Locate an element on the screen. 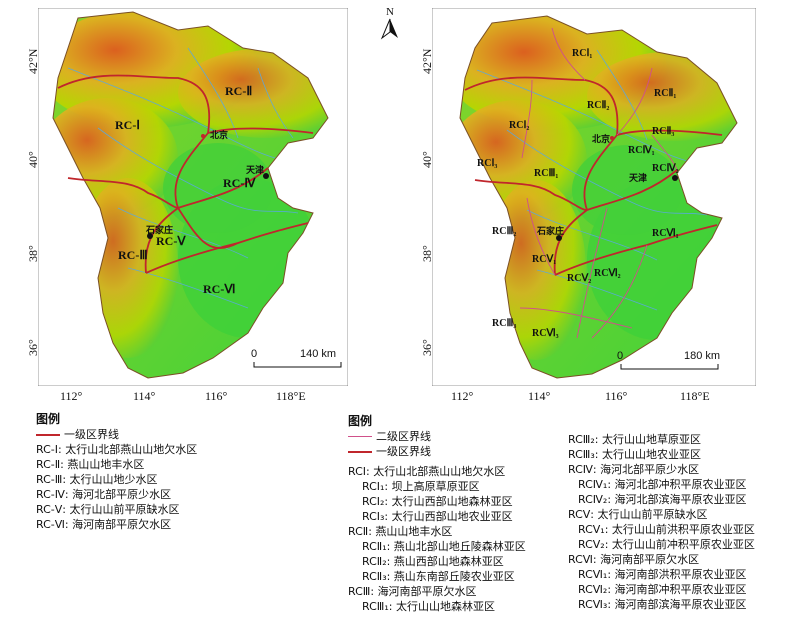 The width and height of the screenshot is (800, 621). left-lat-tick-38: 38° is located at coordinates (33, 253).